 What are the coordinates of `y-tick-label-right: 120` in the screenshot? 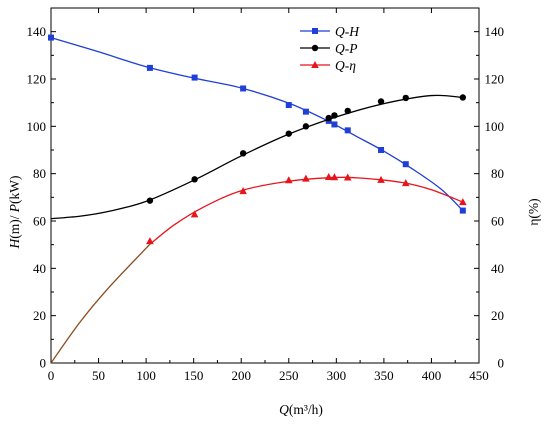 It's located at (495, 79).